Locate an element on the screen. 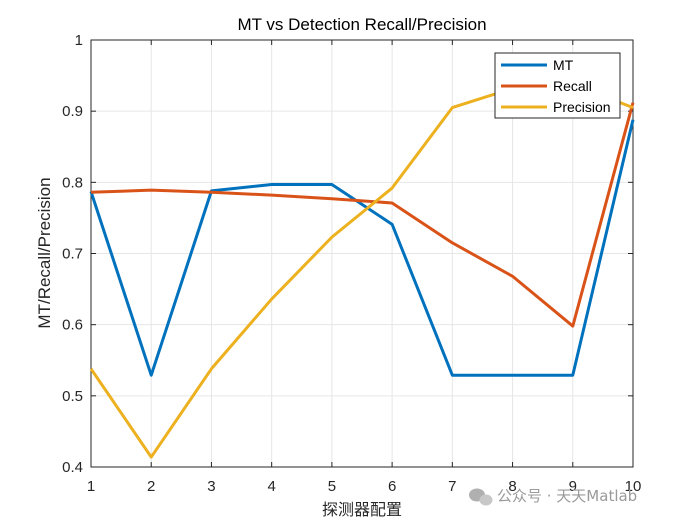  x-tick-label: 3 is located at coordinates (211, 486).